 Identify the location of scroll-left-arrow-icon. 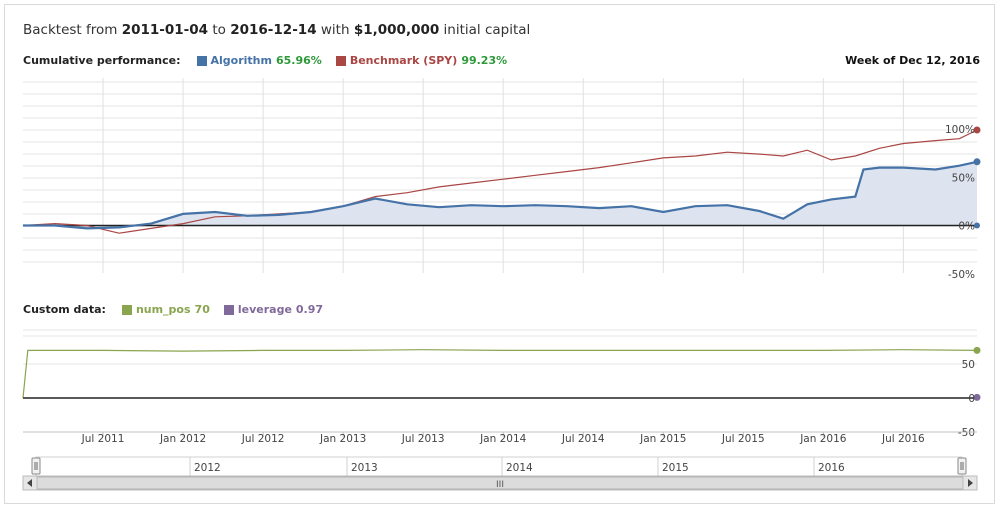
(29, 483).